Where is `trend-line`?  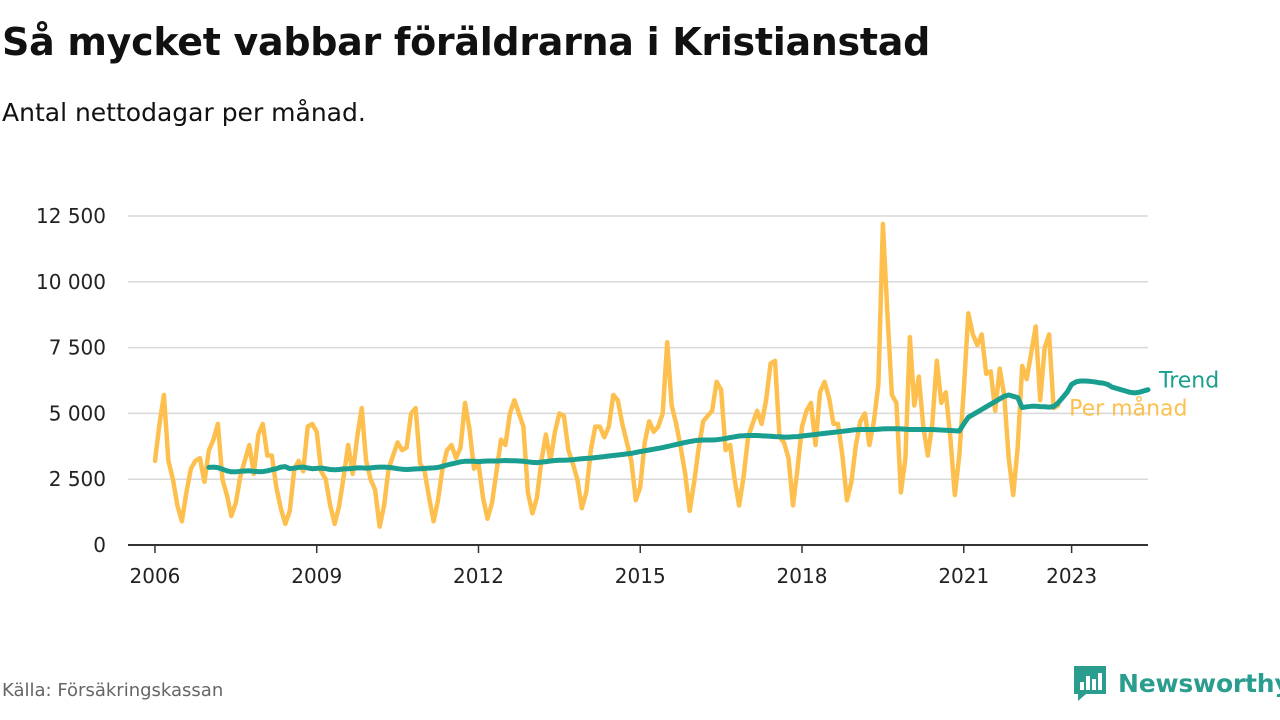 trend-line is located at coordinates (678, 426).